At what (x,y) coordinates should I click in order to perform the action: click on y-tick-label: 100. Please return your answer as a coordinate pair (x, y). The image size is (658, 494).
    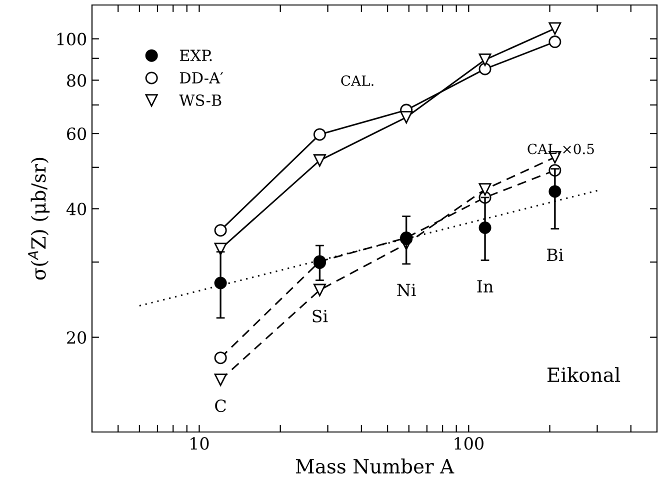
    Looking at the image, I should click on (71, 39).